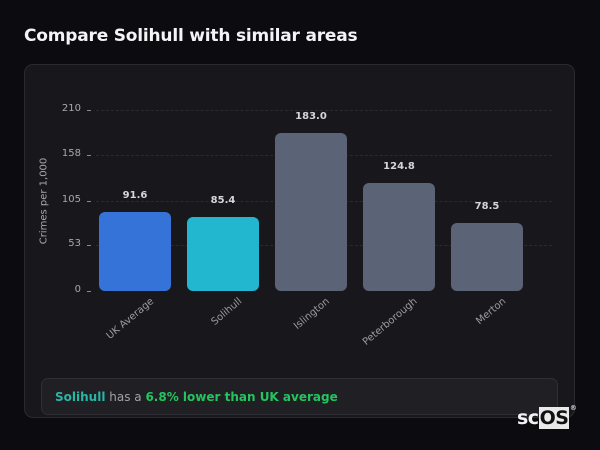 The width and height of the screenshot is (600, 450). What do you see at coordinates (573, 408) in the screenshot?
I see `registered-mark: ®` at bounding box center [573, 408].